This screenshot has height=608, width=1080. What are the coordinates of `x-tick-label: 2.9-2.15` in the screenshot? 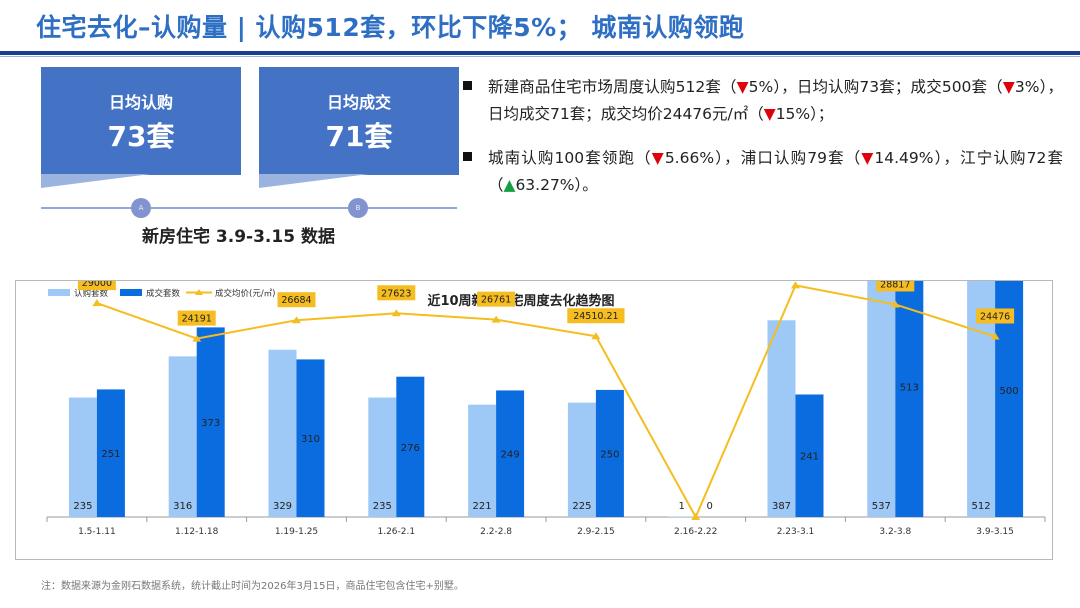 It's located at (596, 532).